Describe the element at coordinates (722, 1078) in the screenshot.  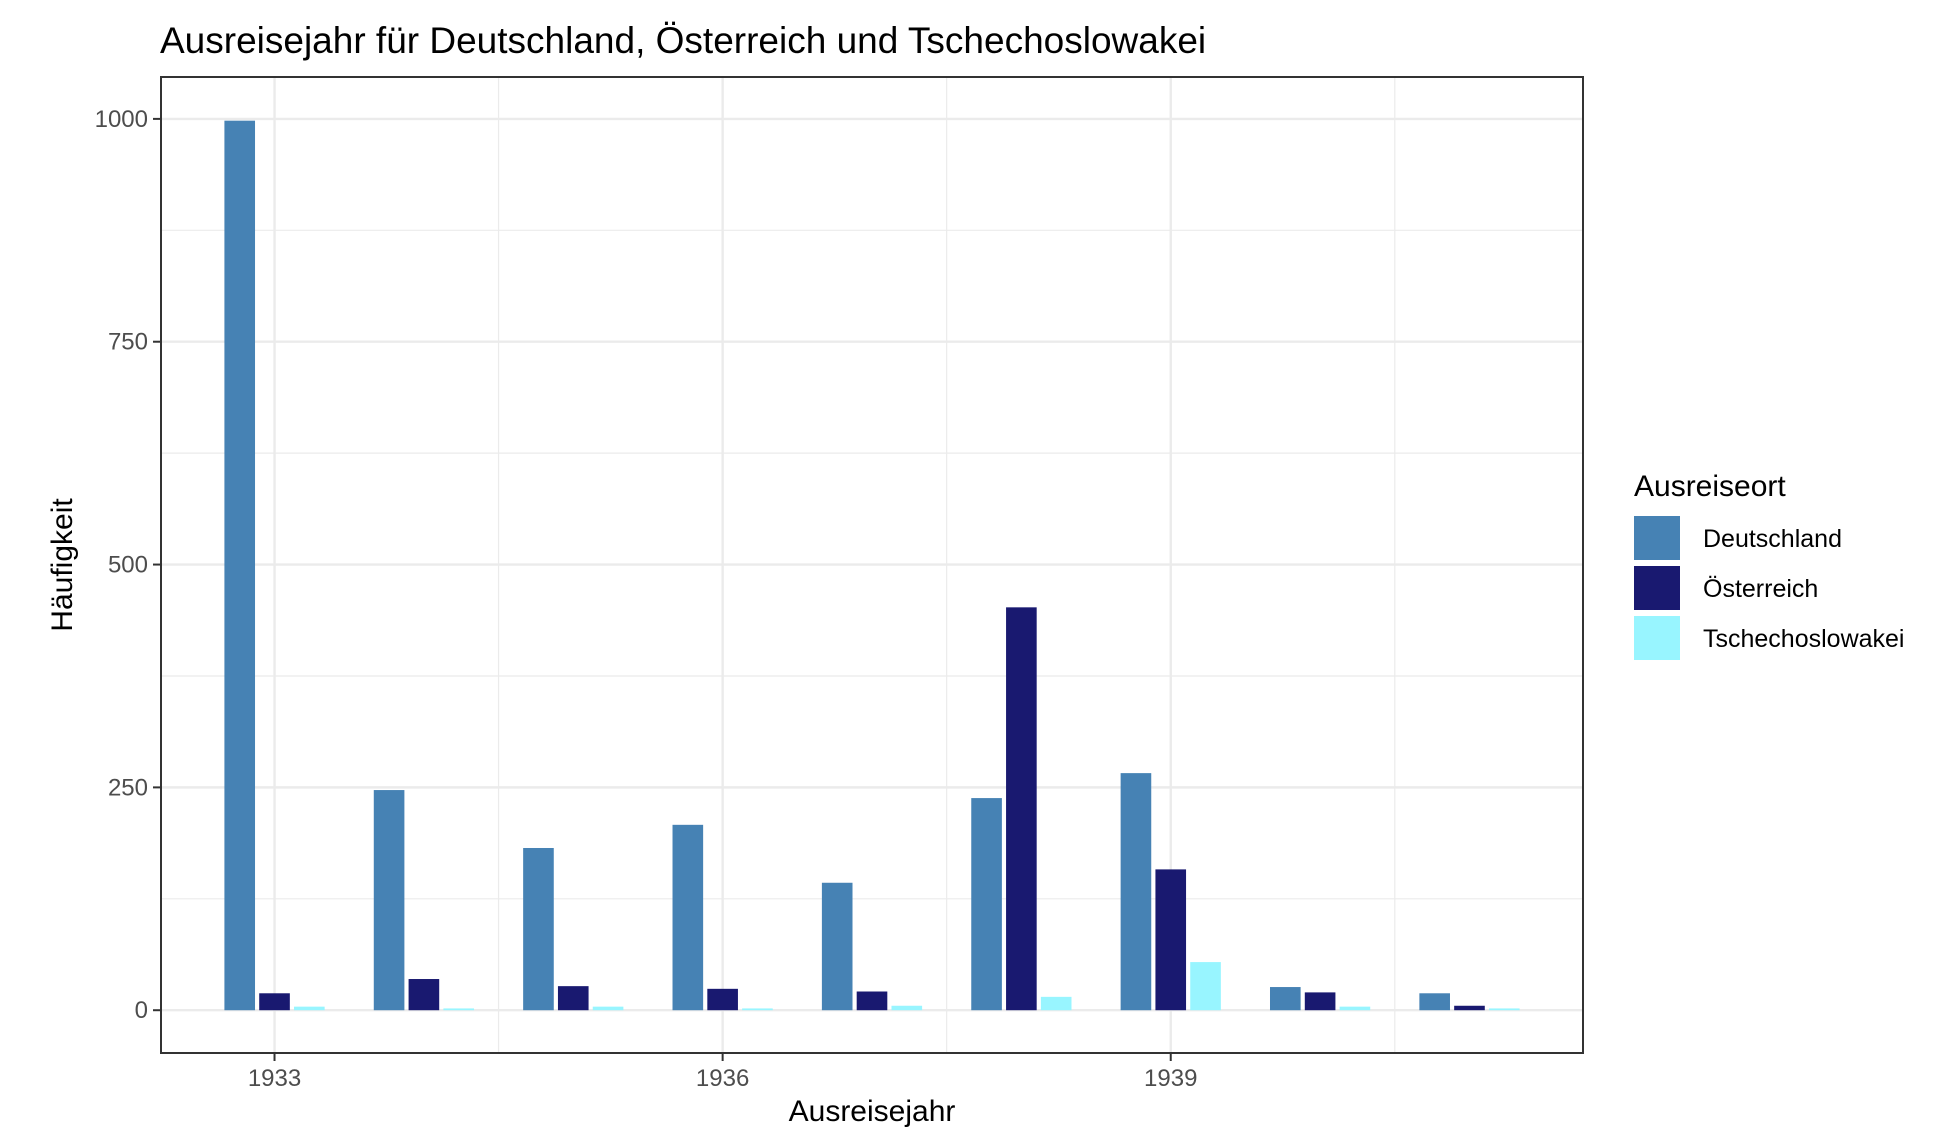
I see `x-tick-label: 1936` at that location.